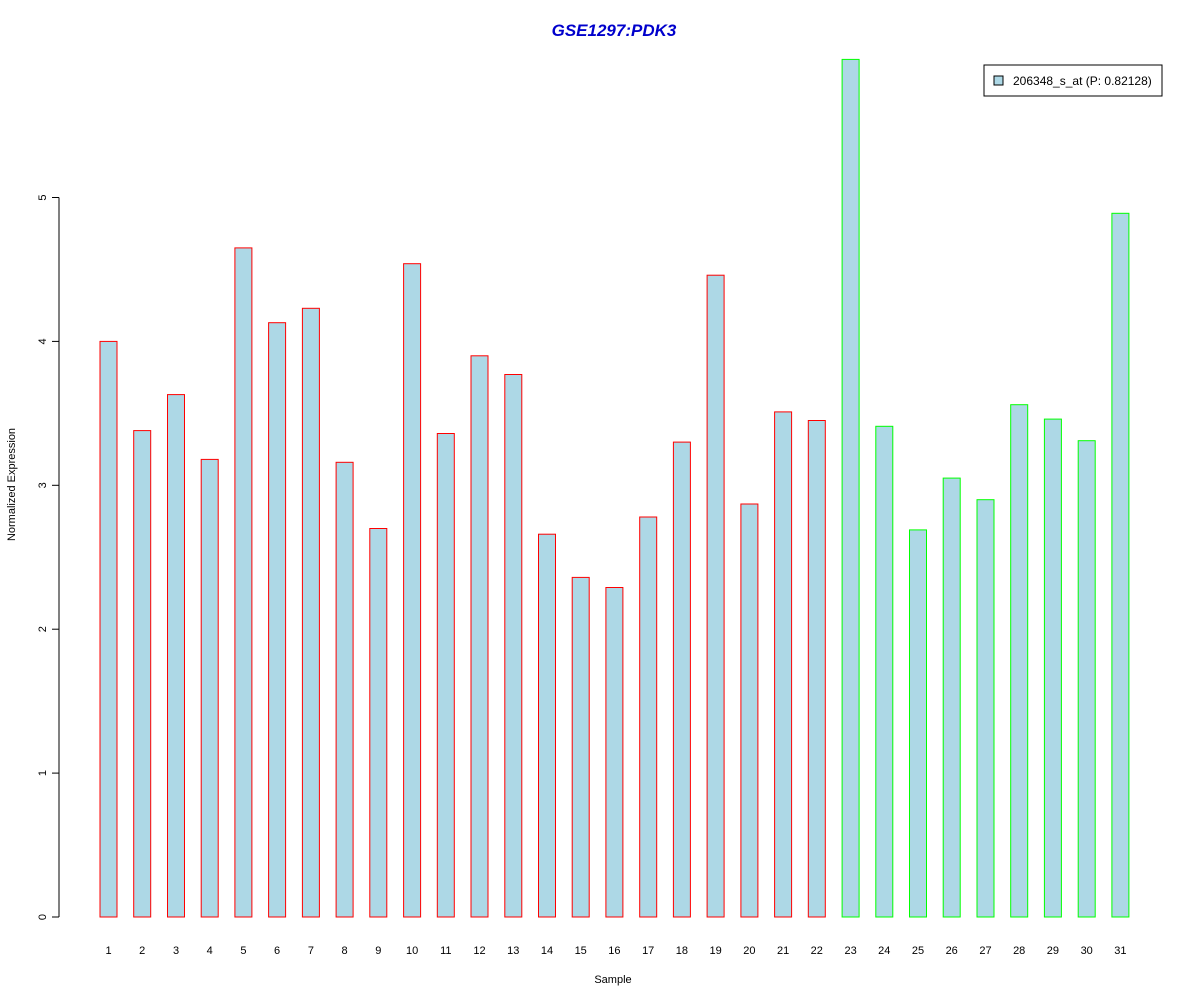  Describe the element at coordinates (952, 951) in the screenshot. I see `x-tick-label: 26` at that location.